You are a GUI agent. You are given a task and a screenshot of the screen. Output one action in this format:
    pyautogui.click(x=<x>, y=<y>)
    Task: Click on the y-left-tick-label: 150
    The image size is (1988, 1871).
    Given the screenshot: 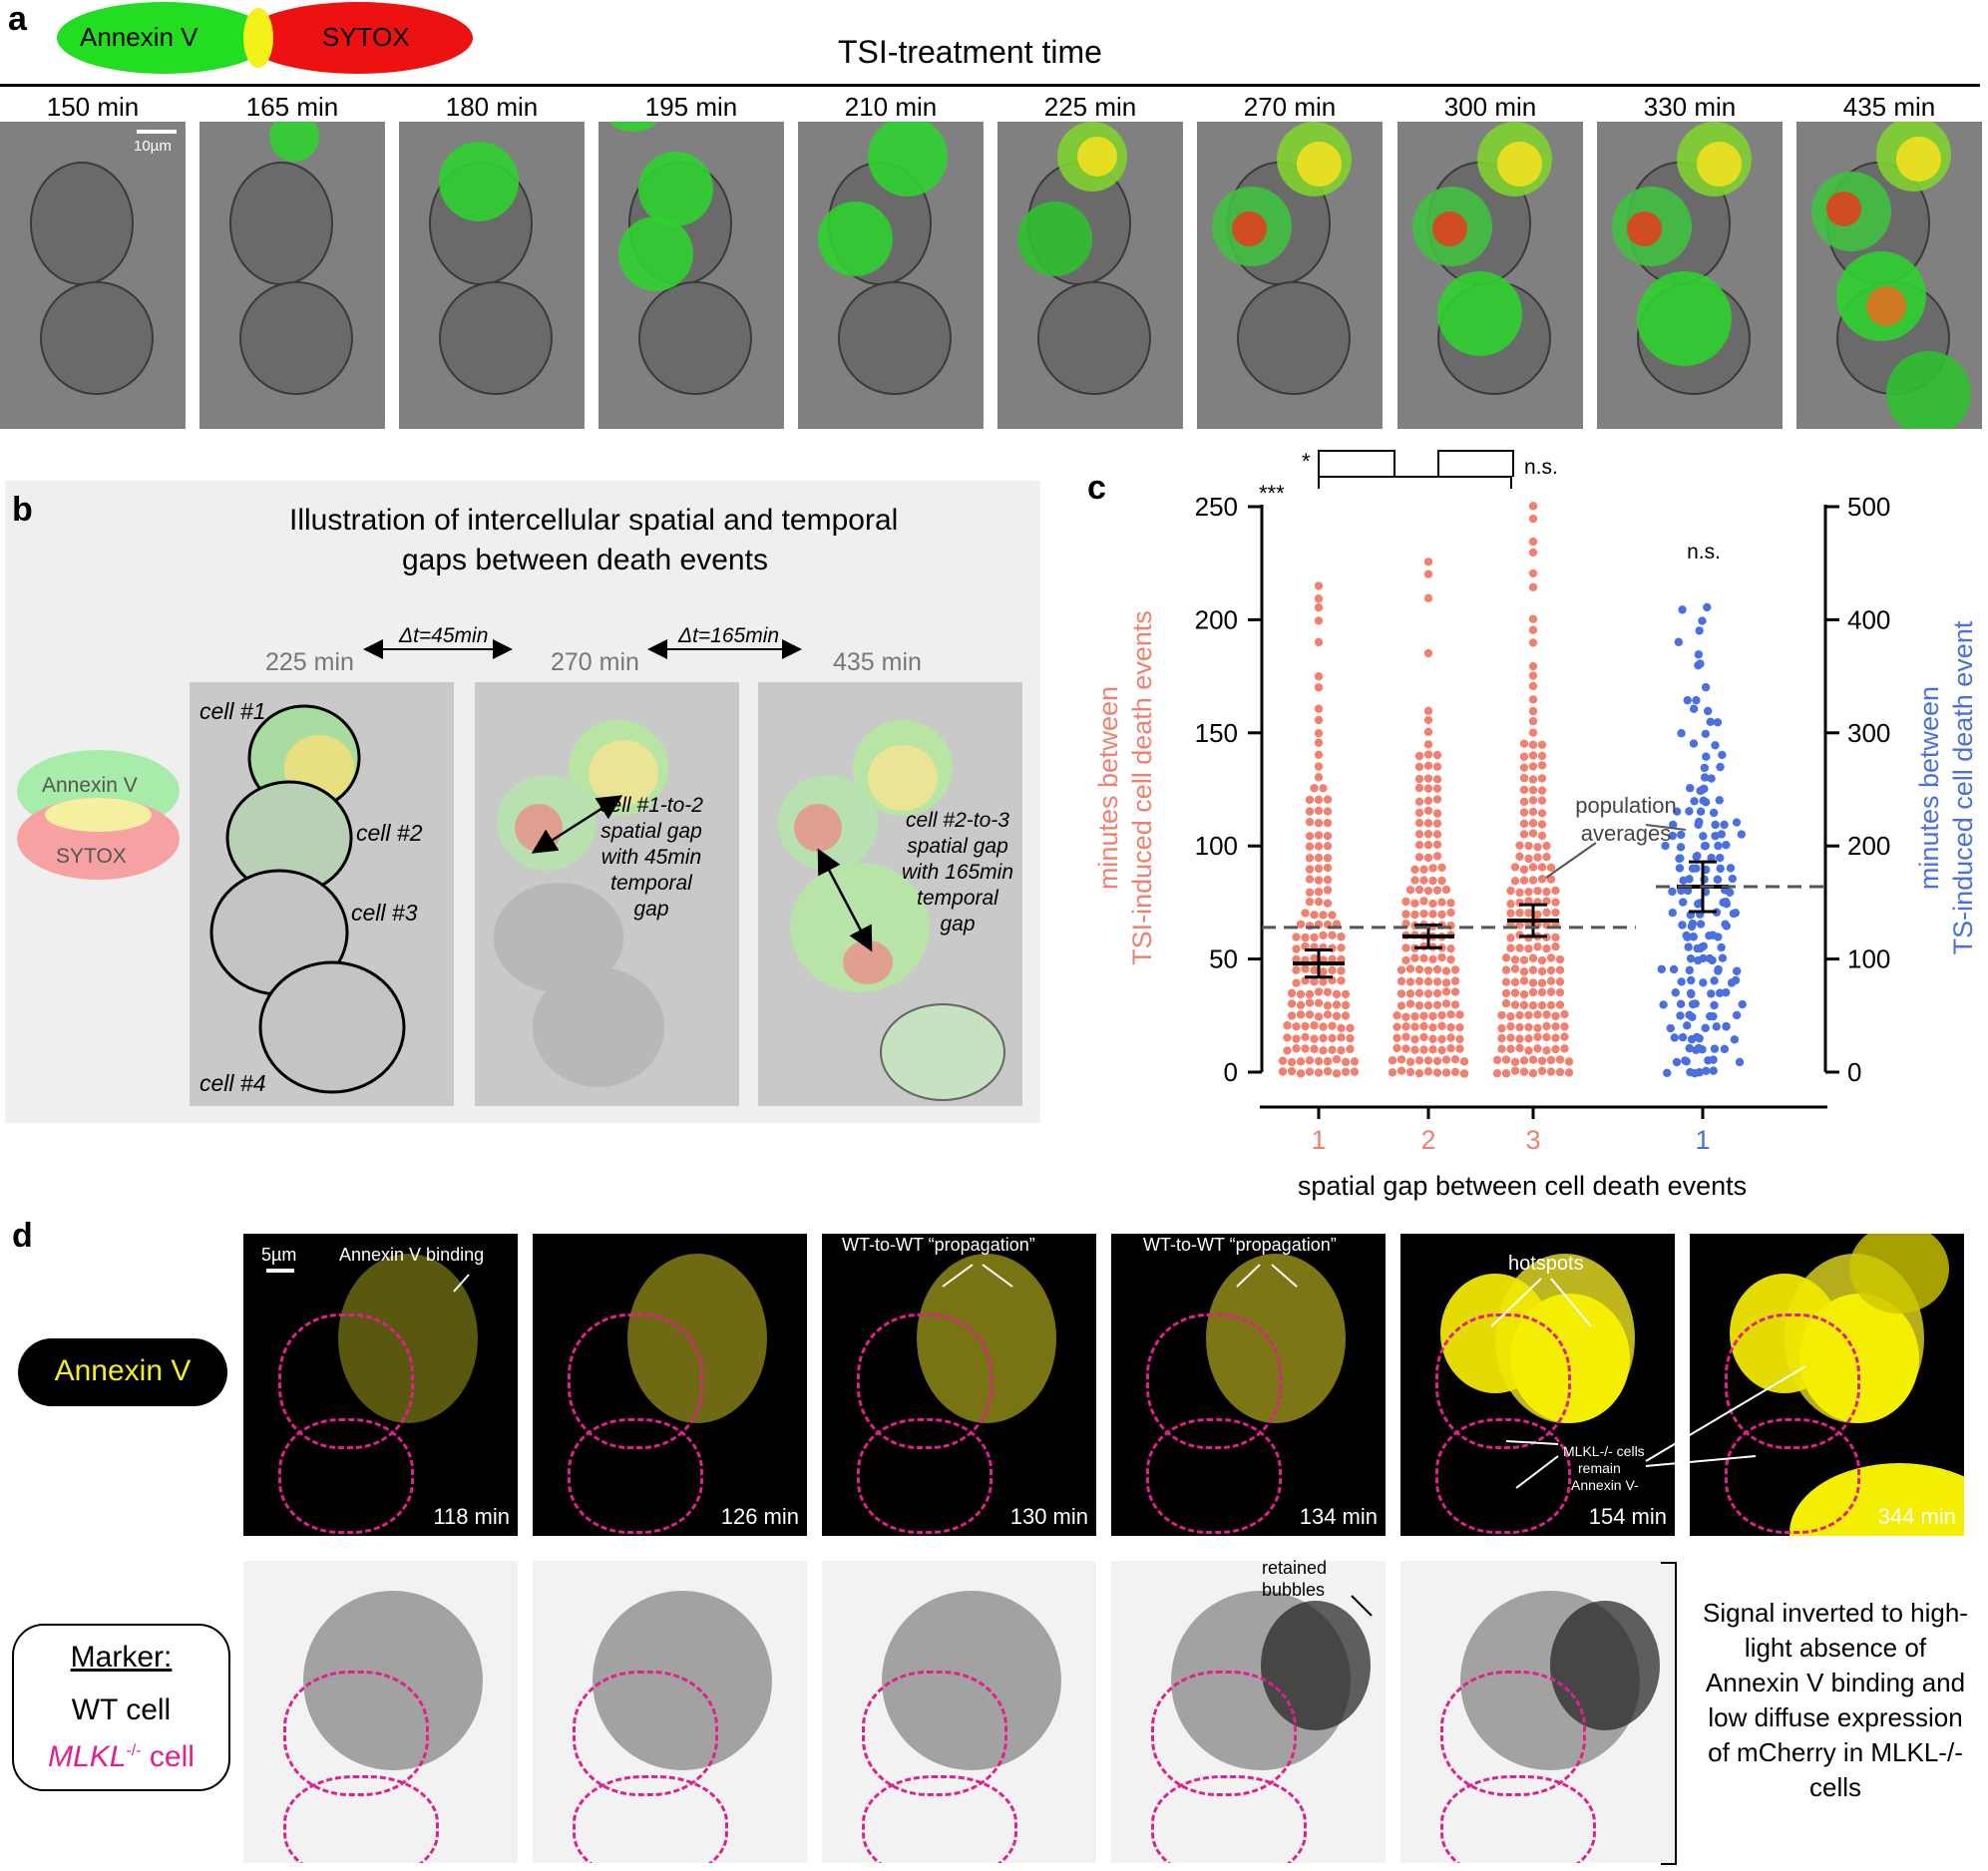 What is the action you would take?
    pyautogui.click(x=1216, y=733)
    